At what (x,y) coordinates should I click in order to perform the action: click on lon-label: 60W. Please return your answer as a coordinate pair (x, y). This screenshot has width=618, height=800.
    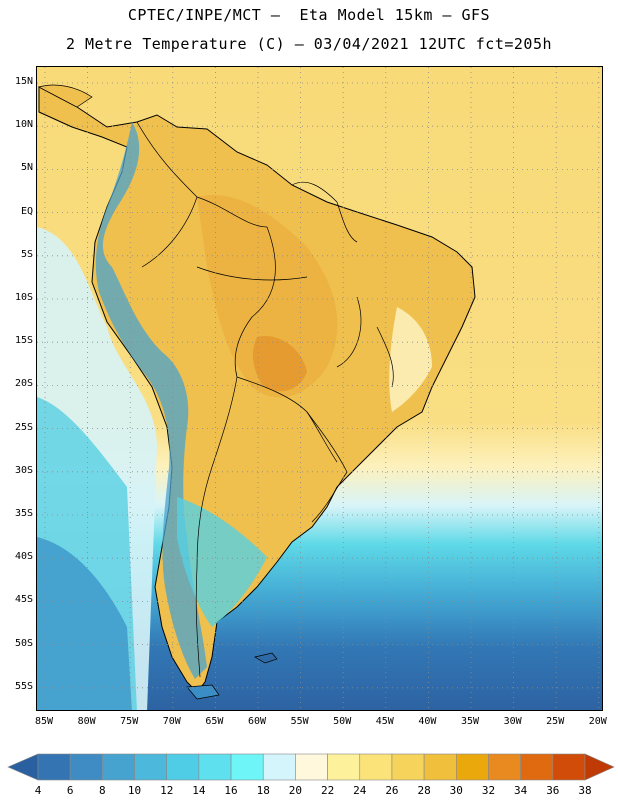
    Looking at the image, I should click on (257, 721).